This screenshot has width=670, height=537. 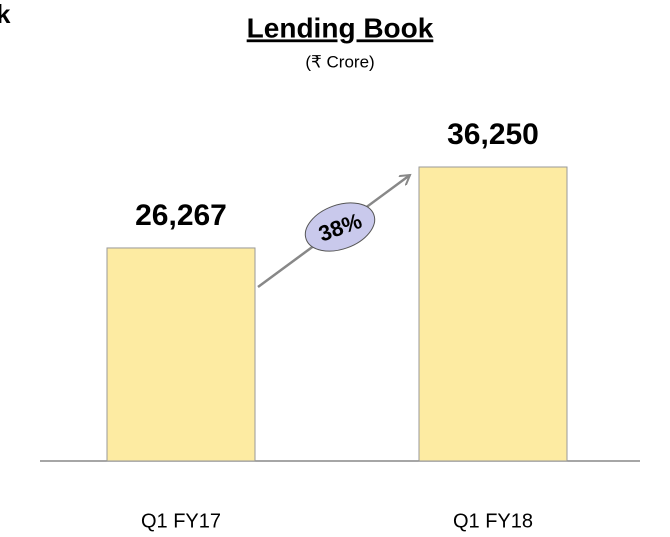 I want to click on chart-title: Lending Book, so click(x=340, y=27).